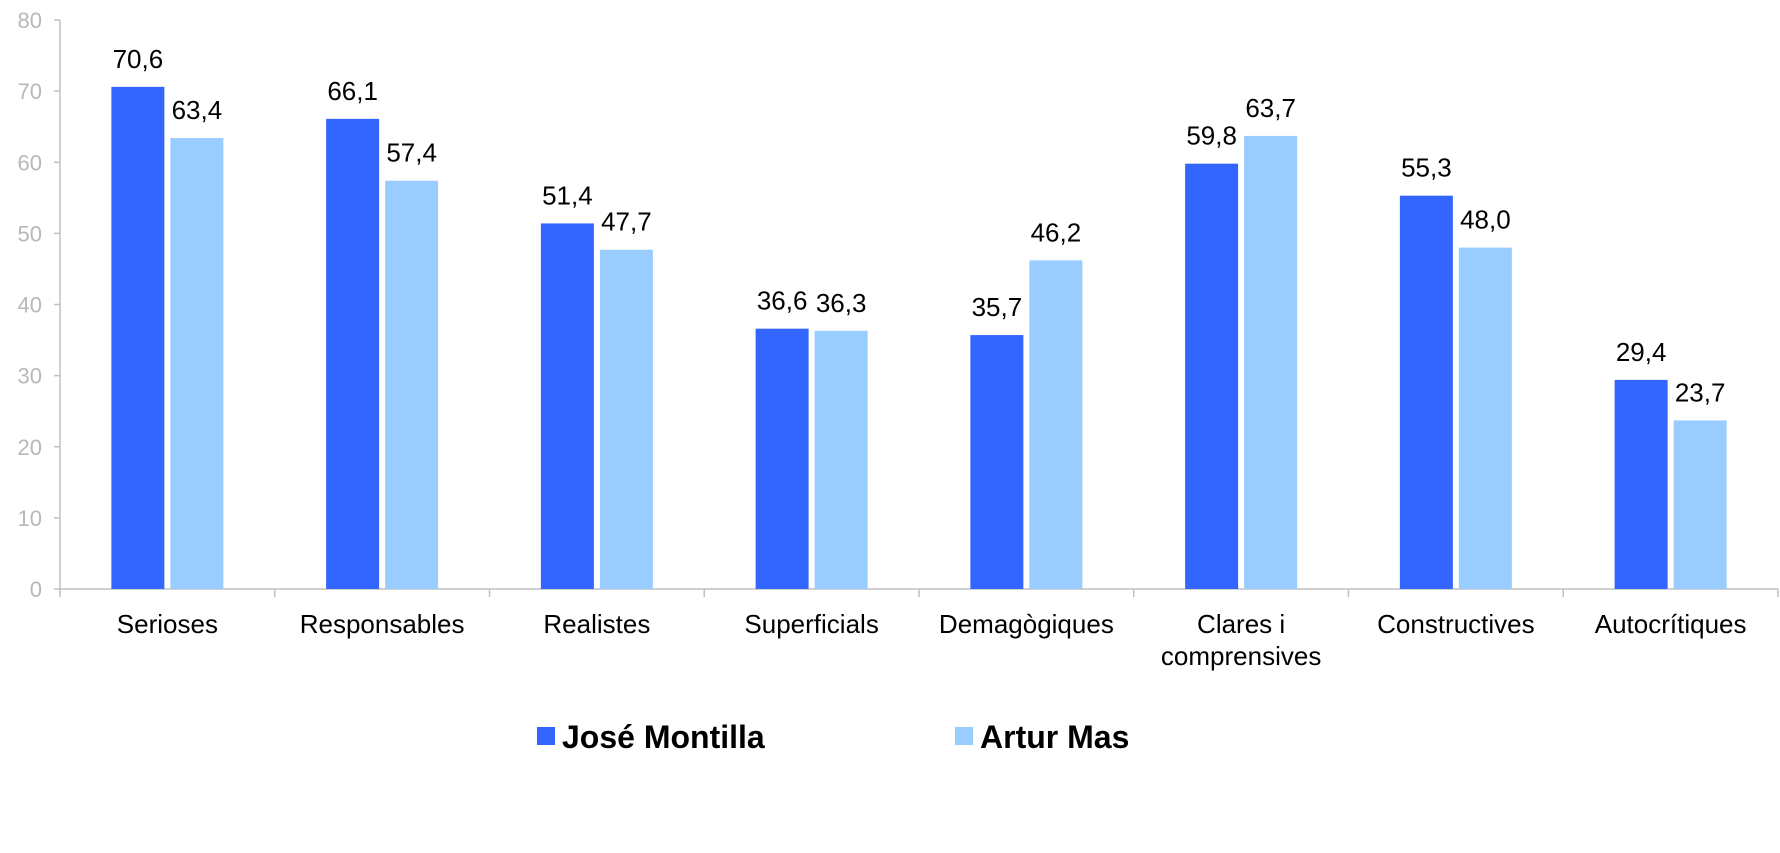 The width and height of the screenshot is (1780, 853). I want to click on x-tick-label: Responsables, so click(382, 624).